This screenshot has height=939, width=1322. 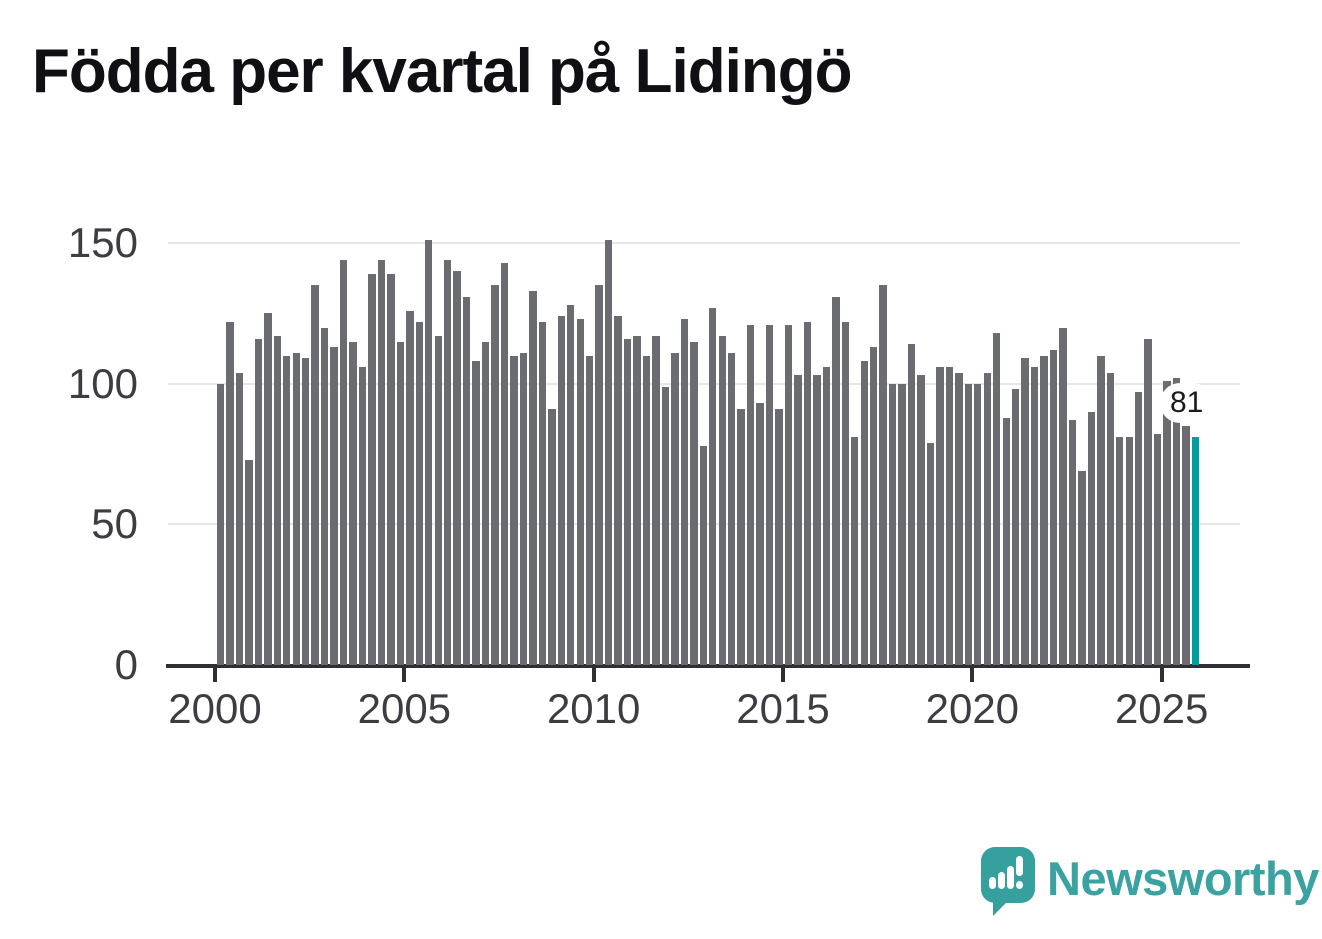 I want to click on logo-speech-tail, so click(x=1000, y=908).